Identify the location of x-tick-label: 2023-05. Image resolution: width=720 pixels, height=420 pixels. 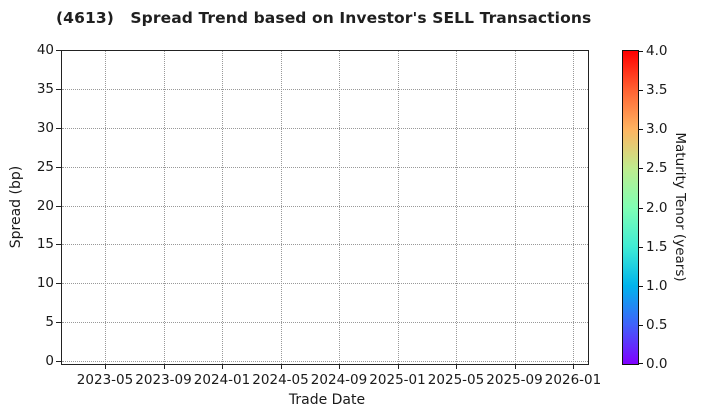
(105, 380).